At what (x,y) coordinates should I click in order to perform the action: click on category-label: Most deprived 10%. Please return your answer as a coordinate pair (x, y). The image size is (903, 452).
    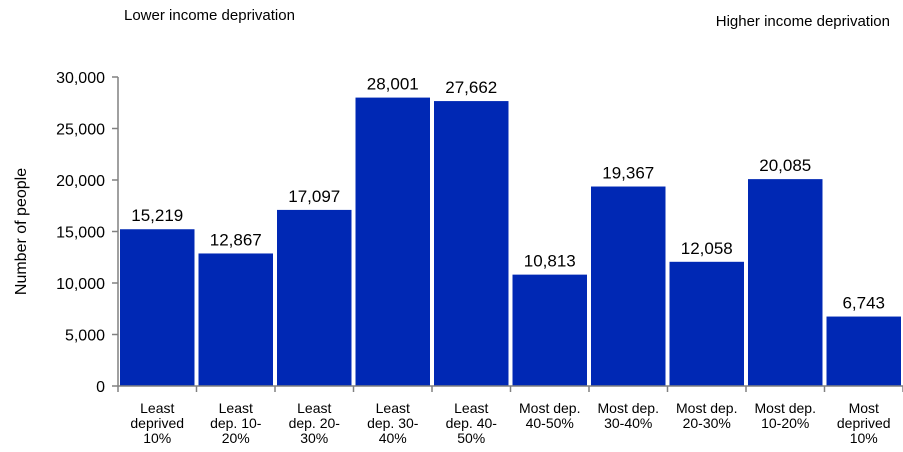
    Looking at the image, I should click on (864, 423).